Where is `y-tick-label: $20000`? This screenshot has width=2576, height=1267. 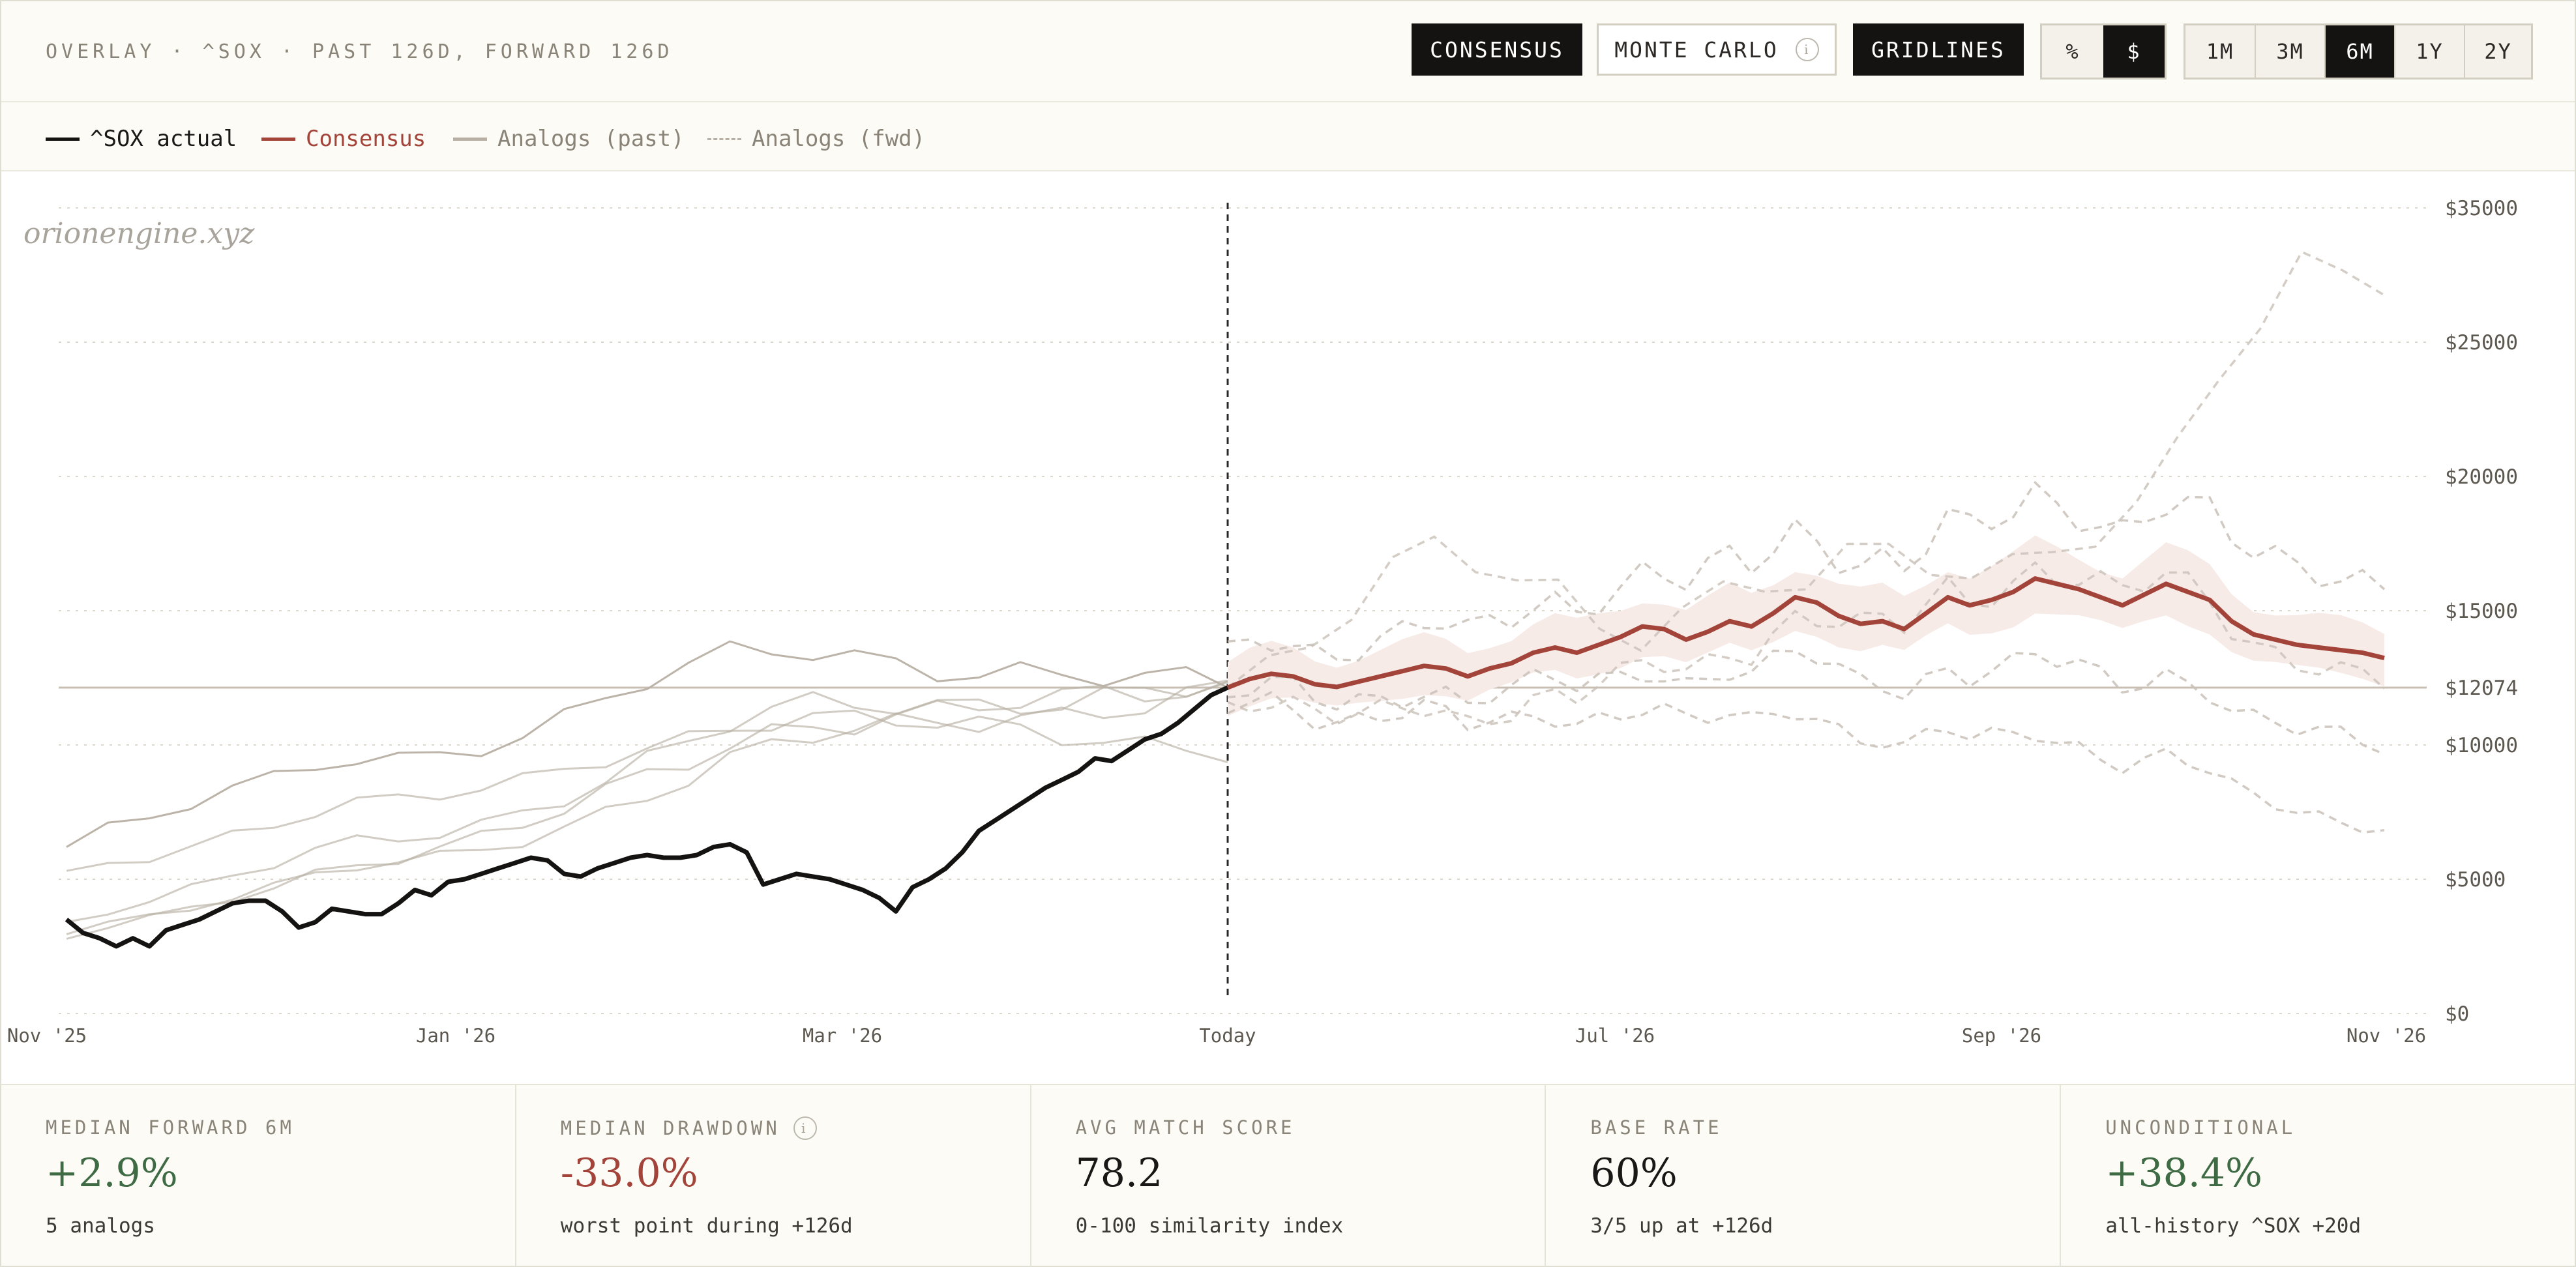
y-tick-label: $20000 is located at coordinates (2481, 477).